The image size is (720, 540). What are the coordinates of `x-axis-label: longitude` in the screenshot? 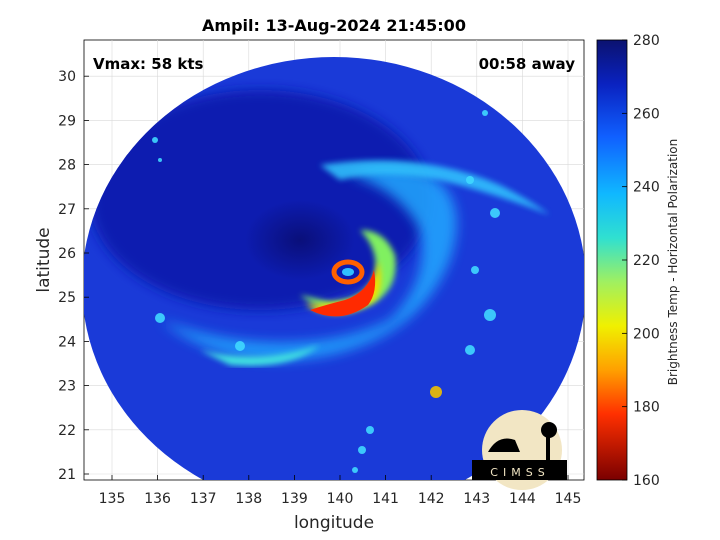 It's located at (334, 523).